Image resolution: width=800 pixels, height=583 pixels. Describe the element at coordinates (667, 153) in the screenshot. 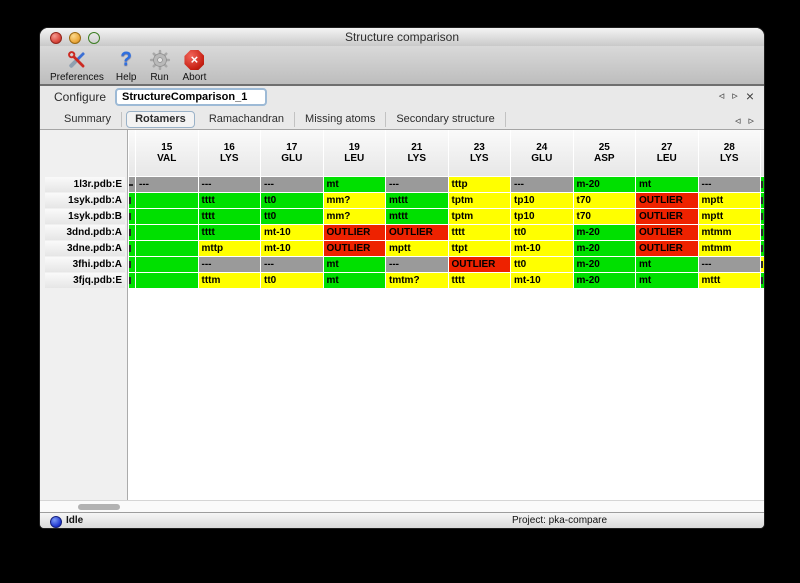

I see `column-header: 27 LEU` at that location.